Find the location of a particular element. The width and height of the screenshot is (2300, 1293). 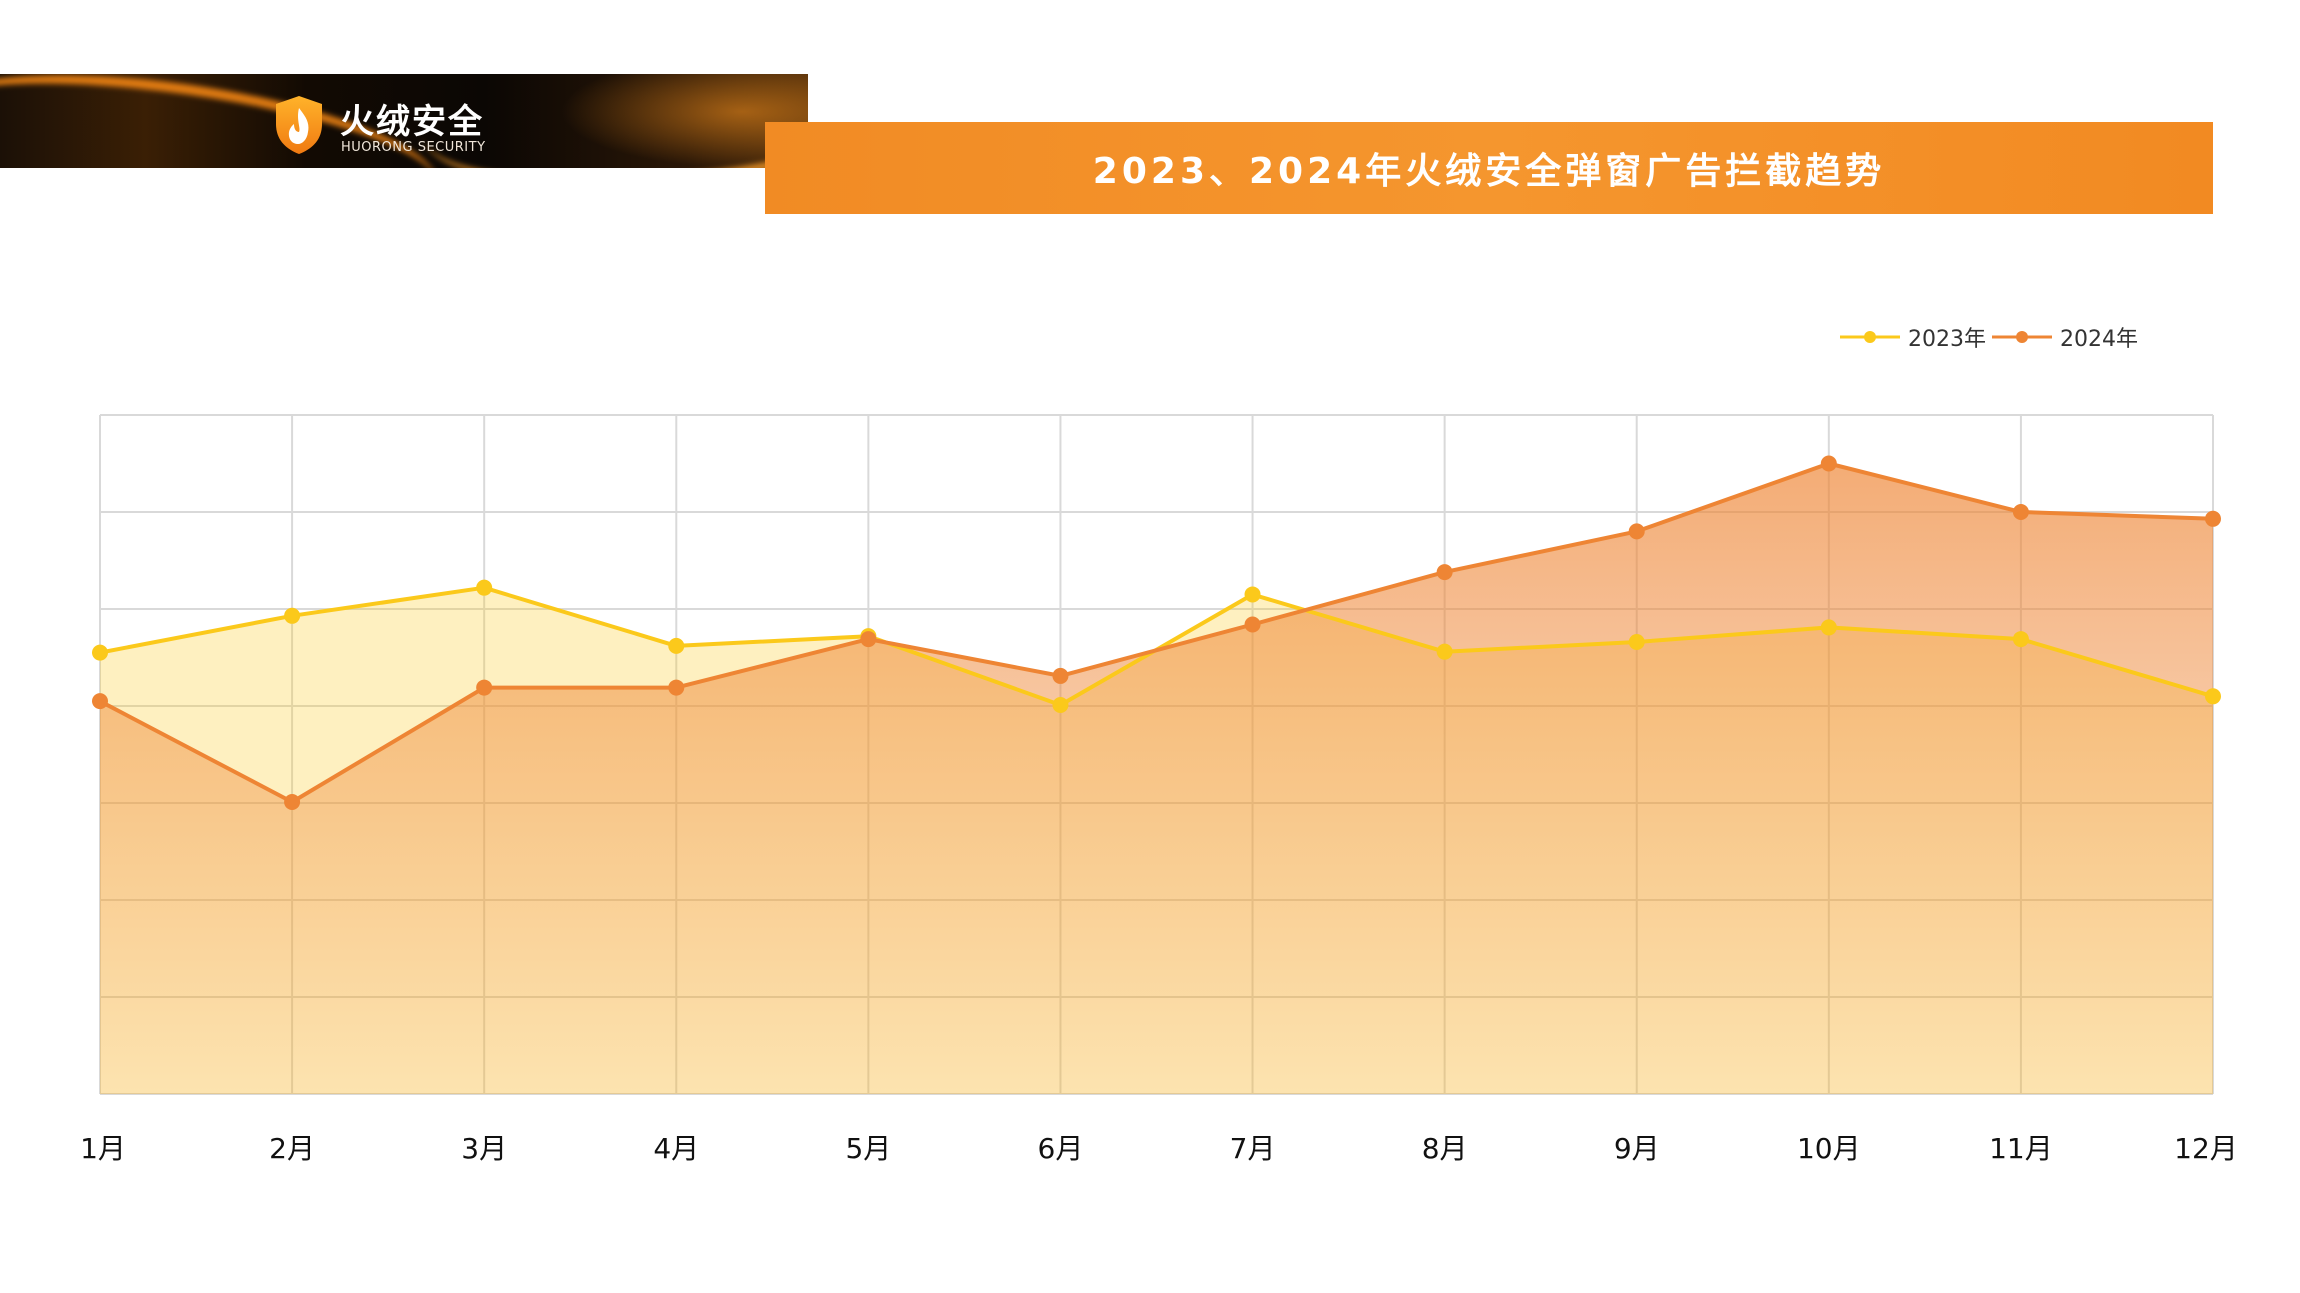

legend-item-2024: 2024年 is located at coordinates (2065, 337).